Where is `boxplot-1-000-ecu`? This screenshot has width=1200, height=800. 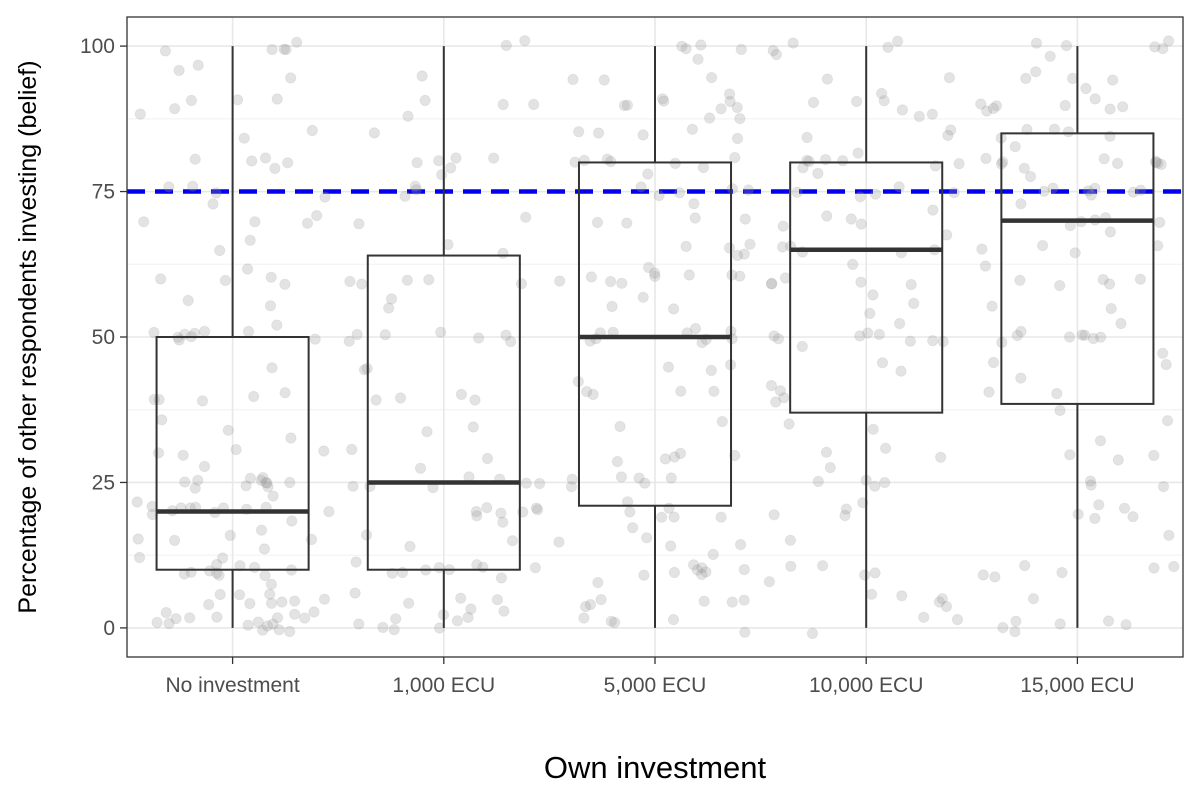
boxplot-1-000-ecu is located at coordinates (443, 337).